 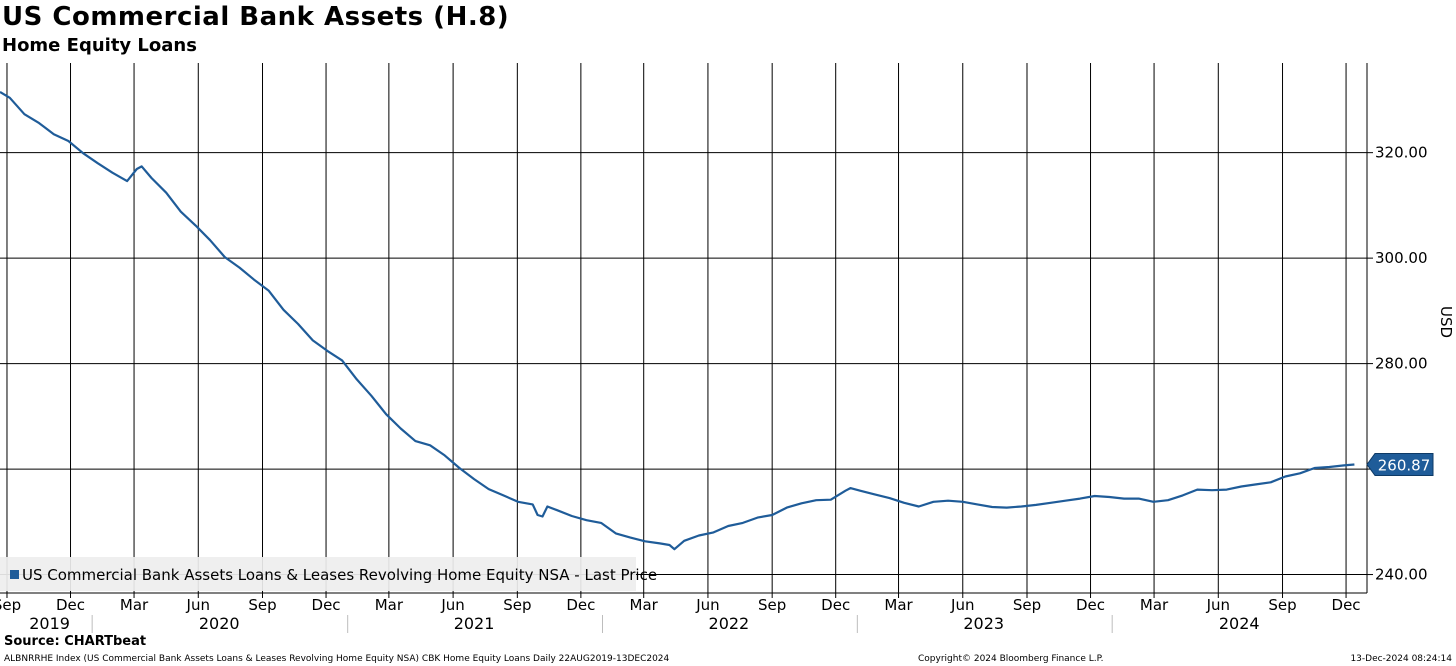 What do you see at coordinates (1401, 258) in the screenshot?
I see `y-tick-label: 300.00` at bounding box center [1401, 258].